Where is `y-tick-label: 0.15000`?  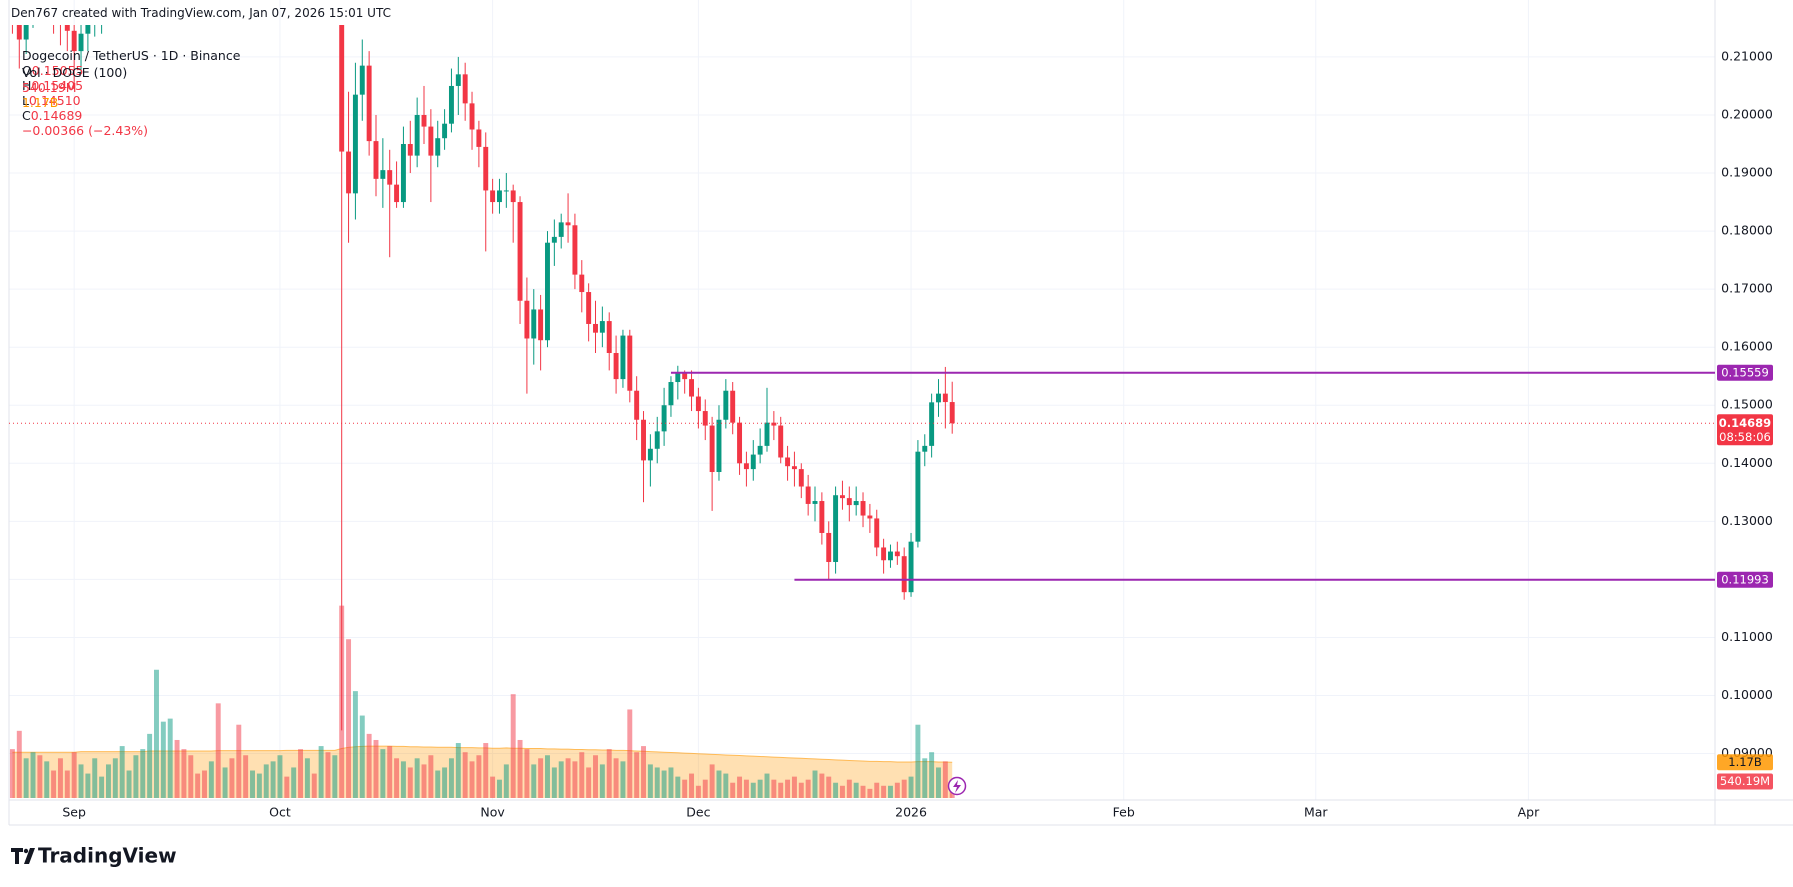 y-tick-label: 0.15000 is located at coordinates (1747, 404).